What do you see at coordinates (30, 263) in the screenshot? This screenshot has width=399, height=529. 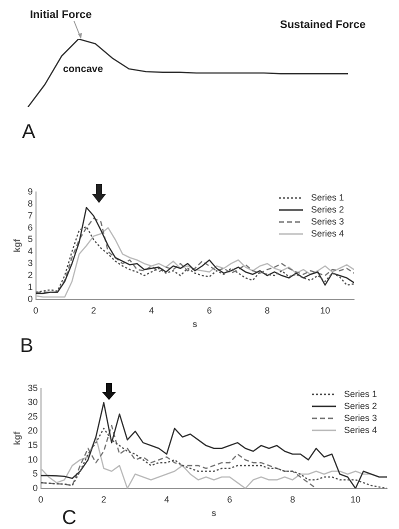 I see `y-tick-label: 3` at bounding box center [30, 263].